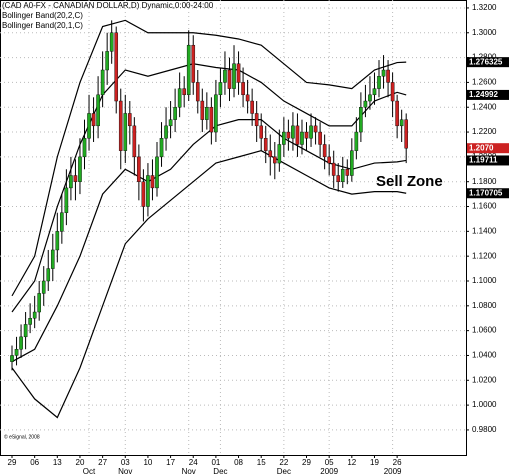 The image size is (510, 476). Describe the element at coordinates (484, 305) in the screenshot. I see `y-tick-label: 1.0800` at that location.